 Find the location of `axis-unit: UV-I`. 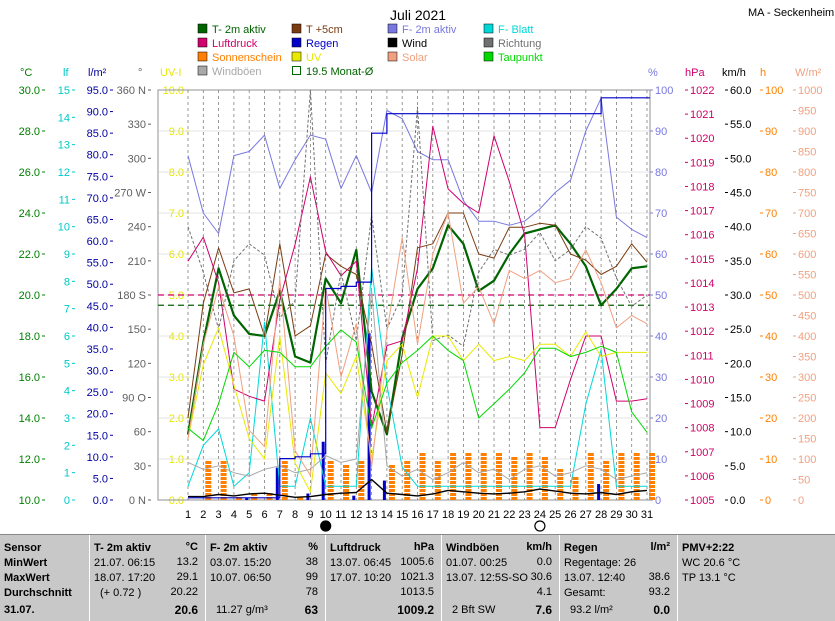

axis-unit: UV-I is located at coordinates (170, 73).